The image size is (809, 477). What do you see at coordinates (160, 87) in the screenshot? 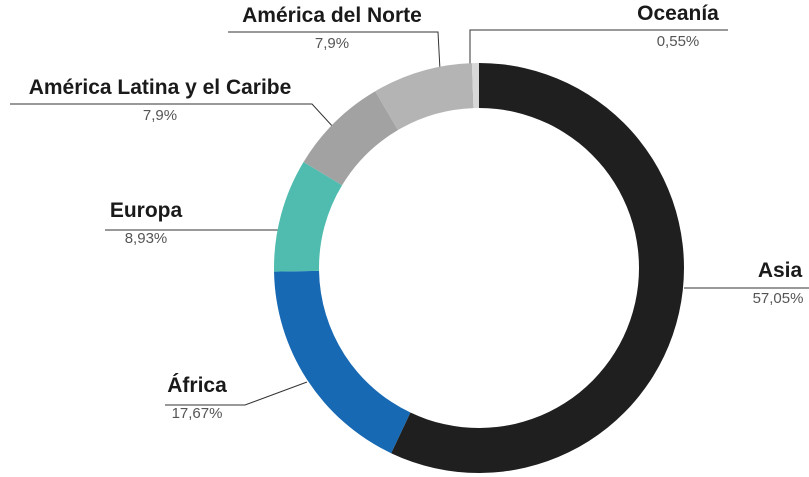
I see `segment-label: América Latina y el Caribe` at bounding box center [160, 87].